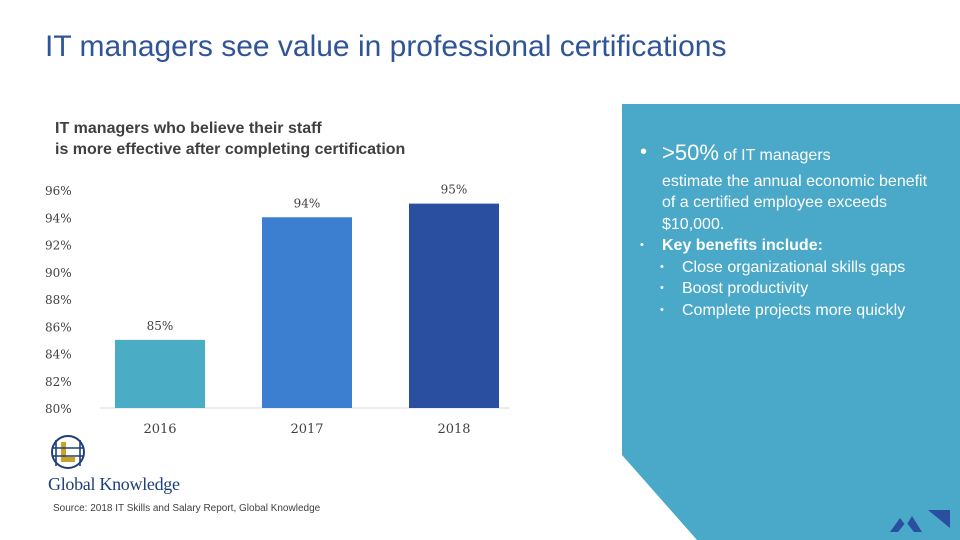 The image size is (960, 540). What do you see at coordinates (690, 152) in the screenshot?
I see `callout-stat: >50%` at bounding box center [690, 152].